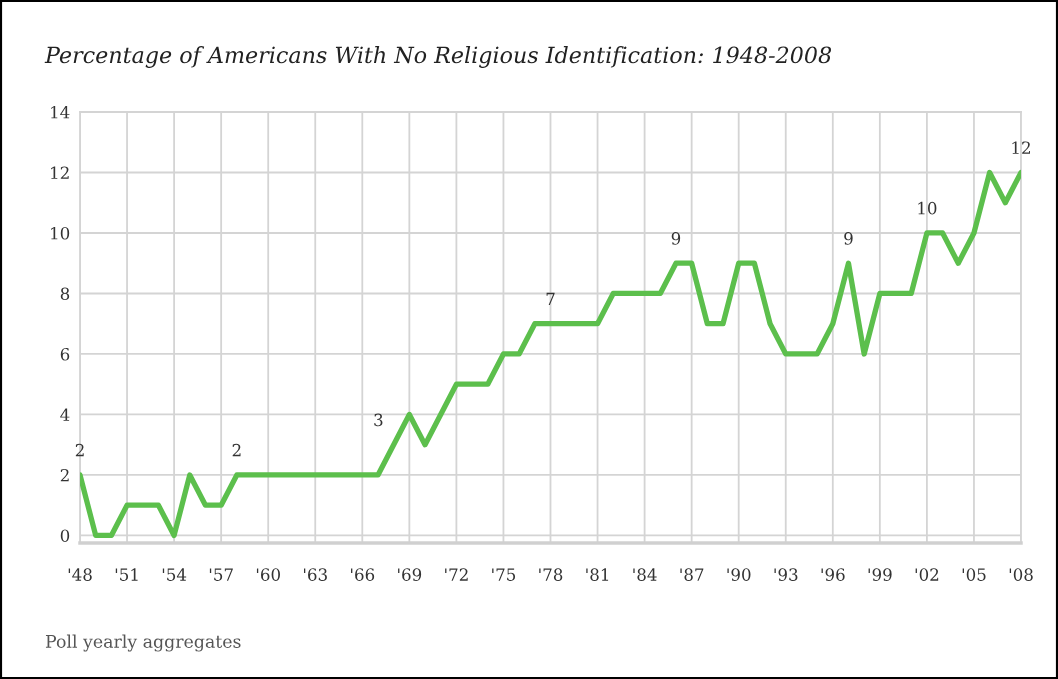  Describe the element at coordinates (65, 536) in the screenshot. I see `y-tick-label: 0` at that location.